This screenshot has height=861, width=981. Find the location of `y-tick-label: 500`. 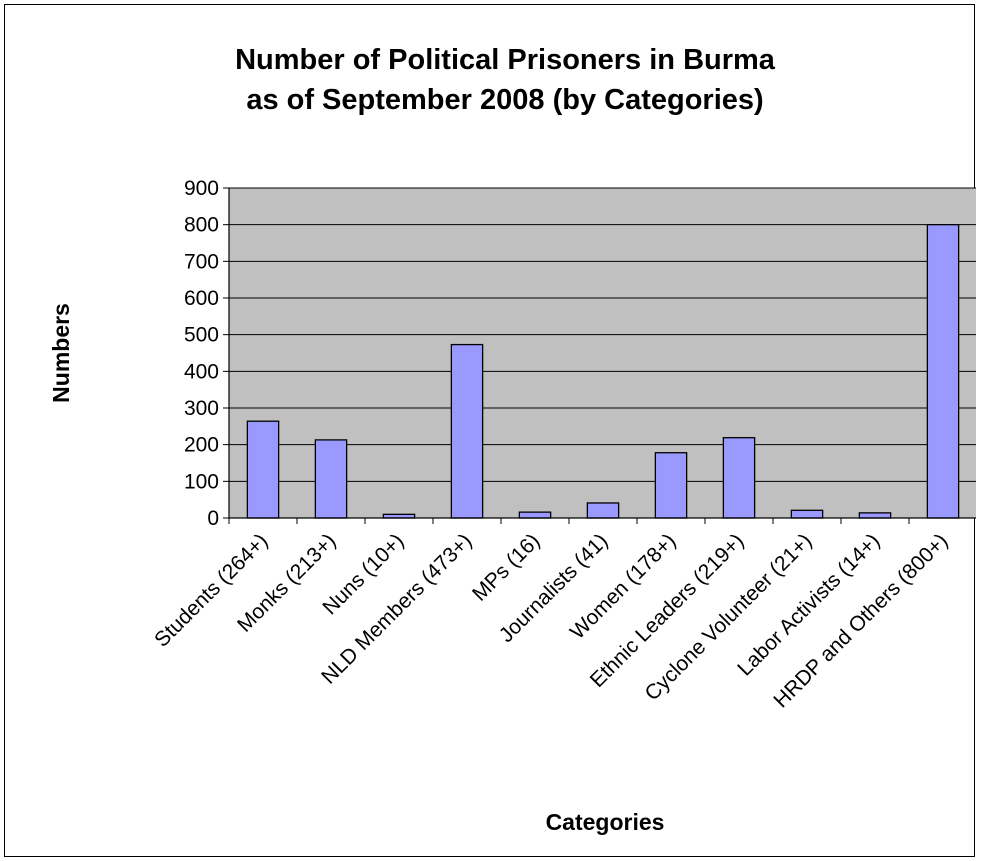

y-tick-label: 500 is located at coordinates (201, 335).